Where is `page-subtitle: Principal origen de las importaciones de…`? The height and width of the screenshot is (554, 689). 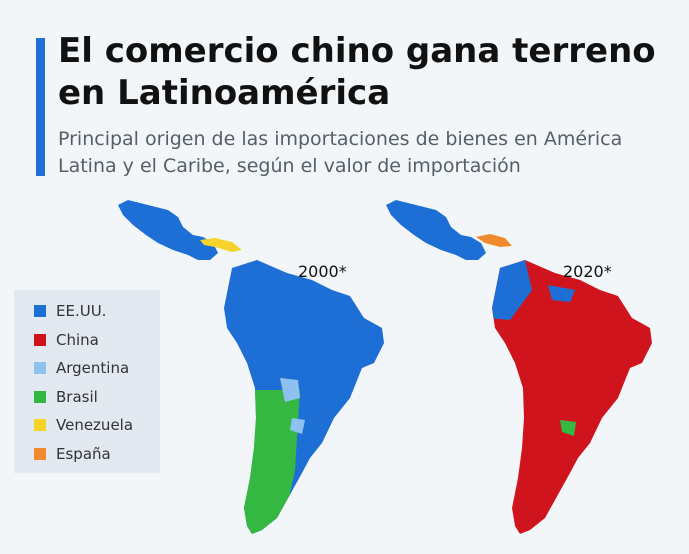 page-subtitle: Principal origen de las importaciones de… is located at coordinates (340, 152).